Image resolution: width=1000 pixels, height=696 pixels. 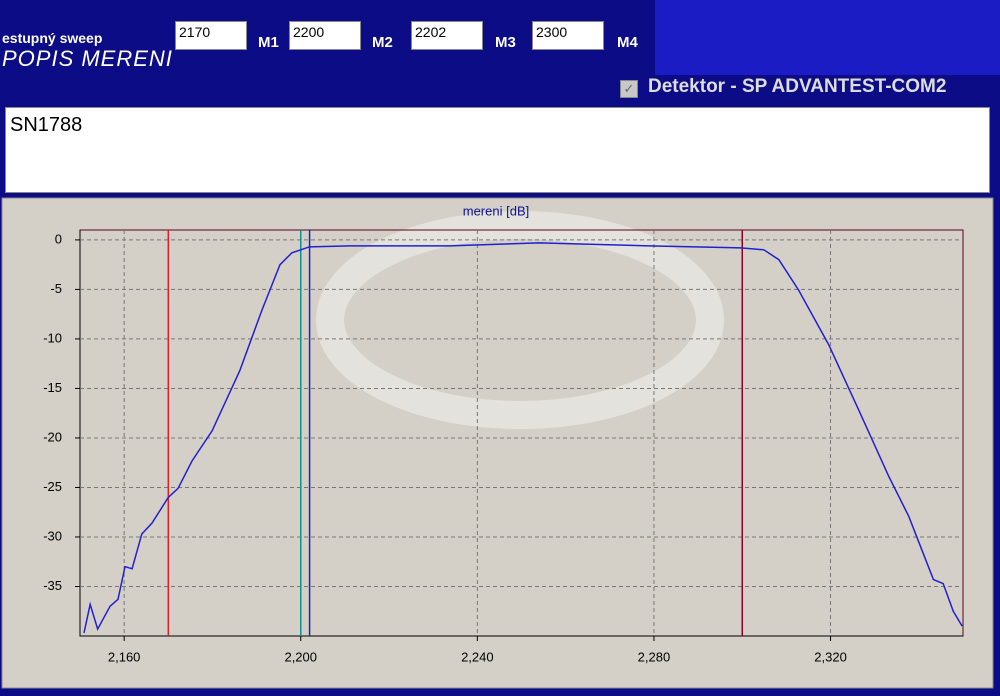 I want to click on y-tick-label: 0, so click(x=58, y=238).